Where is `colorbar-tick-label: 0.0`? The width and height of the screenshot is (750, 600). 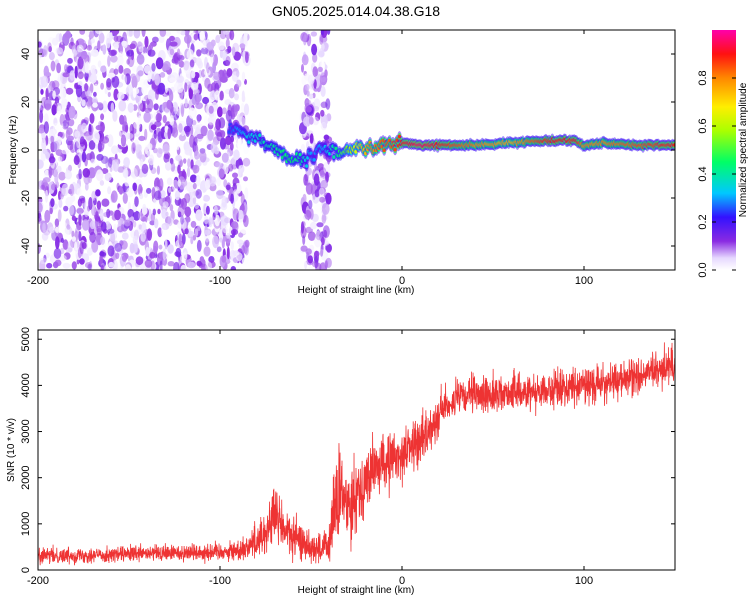
colorbar-tick-label: 0.0 is located at coordinates (703, 269).